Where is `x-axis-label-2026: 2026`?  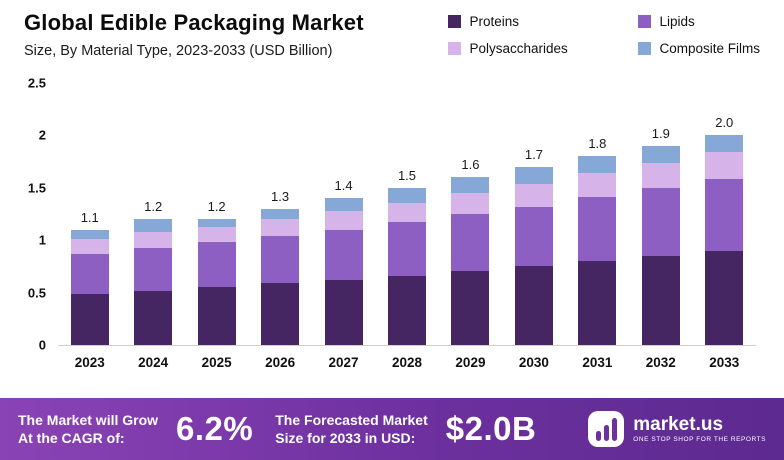 x-axis-label-2026: 2026 is located at coordinates (280, 362).